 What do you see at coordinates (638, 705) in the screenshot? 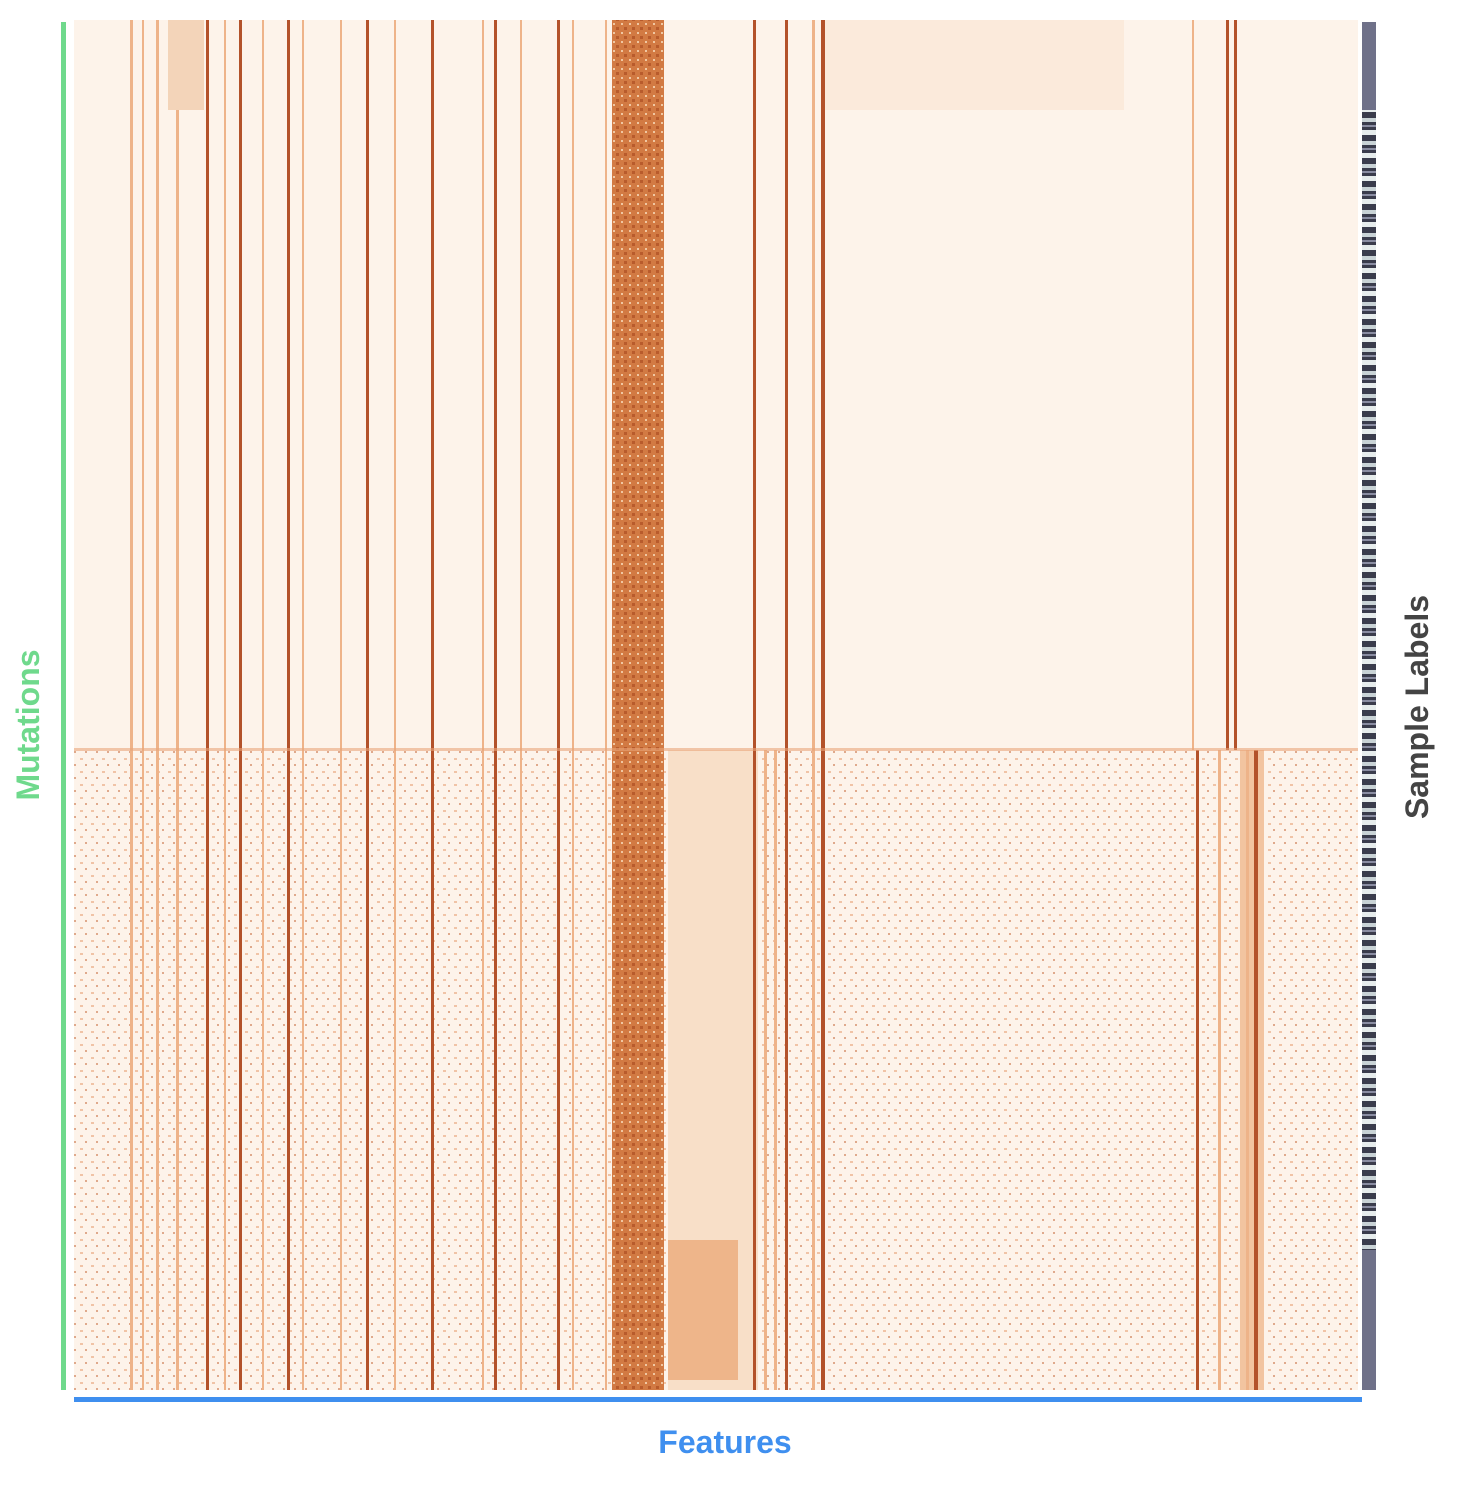
I see `dense-band` at bounding box center [638, 705].